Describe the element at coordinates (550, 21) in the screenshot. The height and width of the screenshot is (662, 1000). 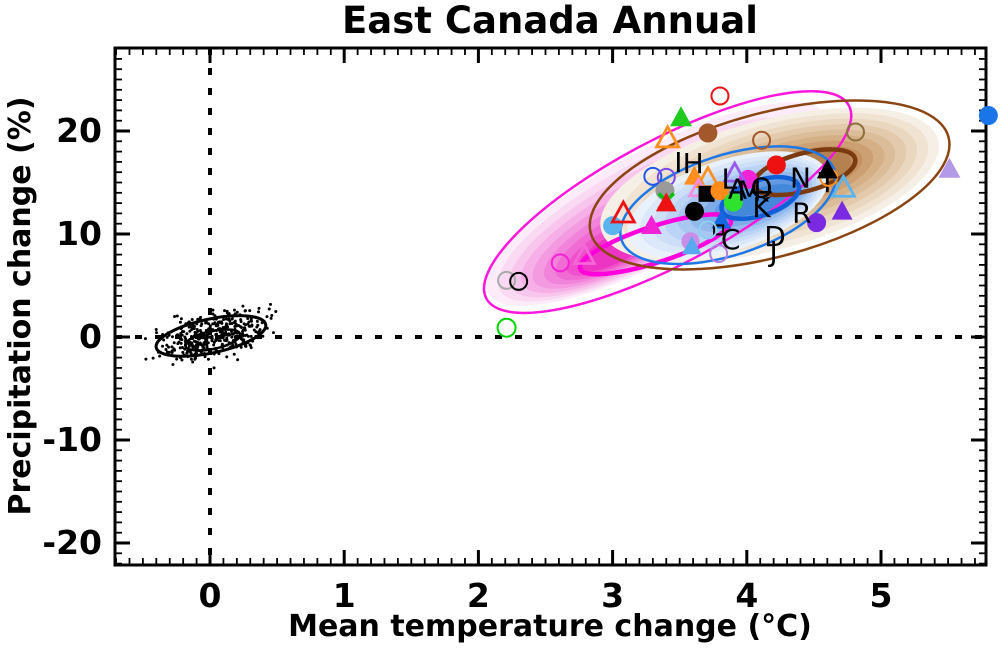
I see `chart-title: East Canada Annual` at that location.